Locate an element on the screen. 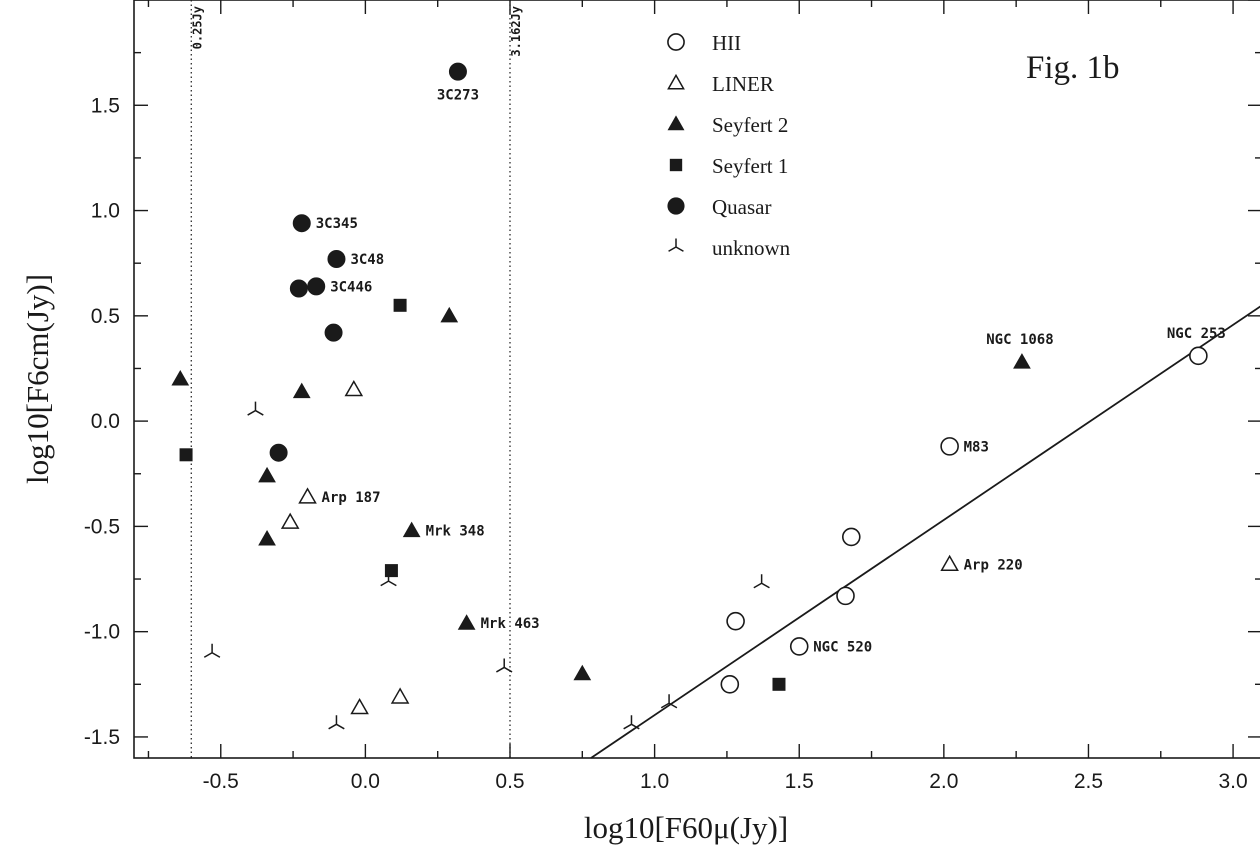  point-label: Mrk 348 is located at coordinates (455, 532).